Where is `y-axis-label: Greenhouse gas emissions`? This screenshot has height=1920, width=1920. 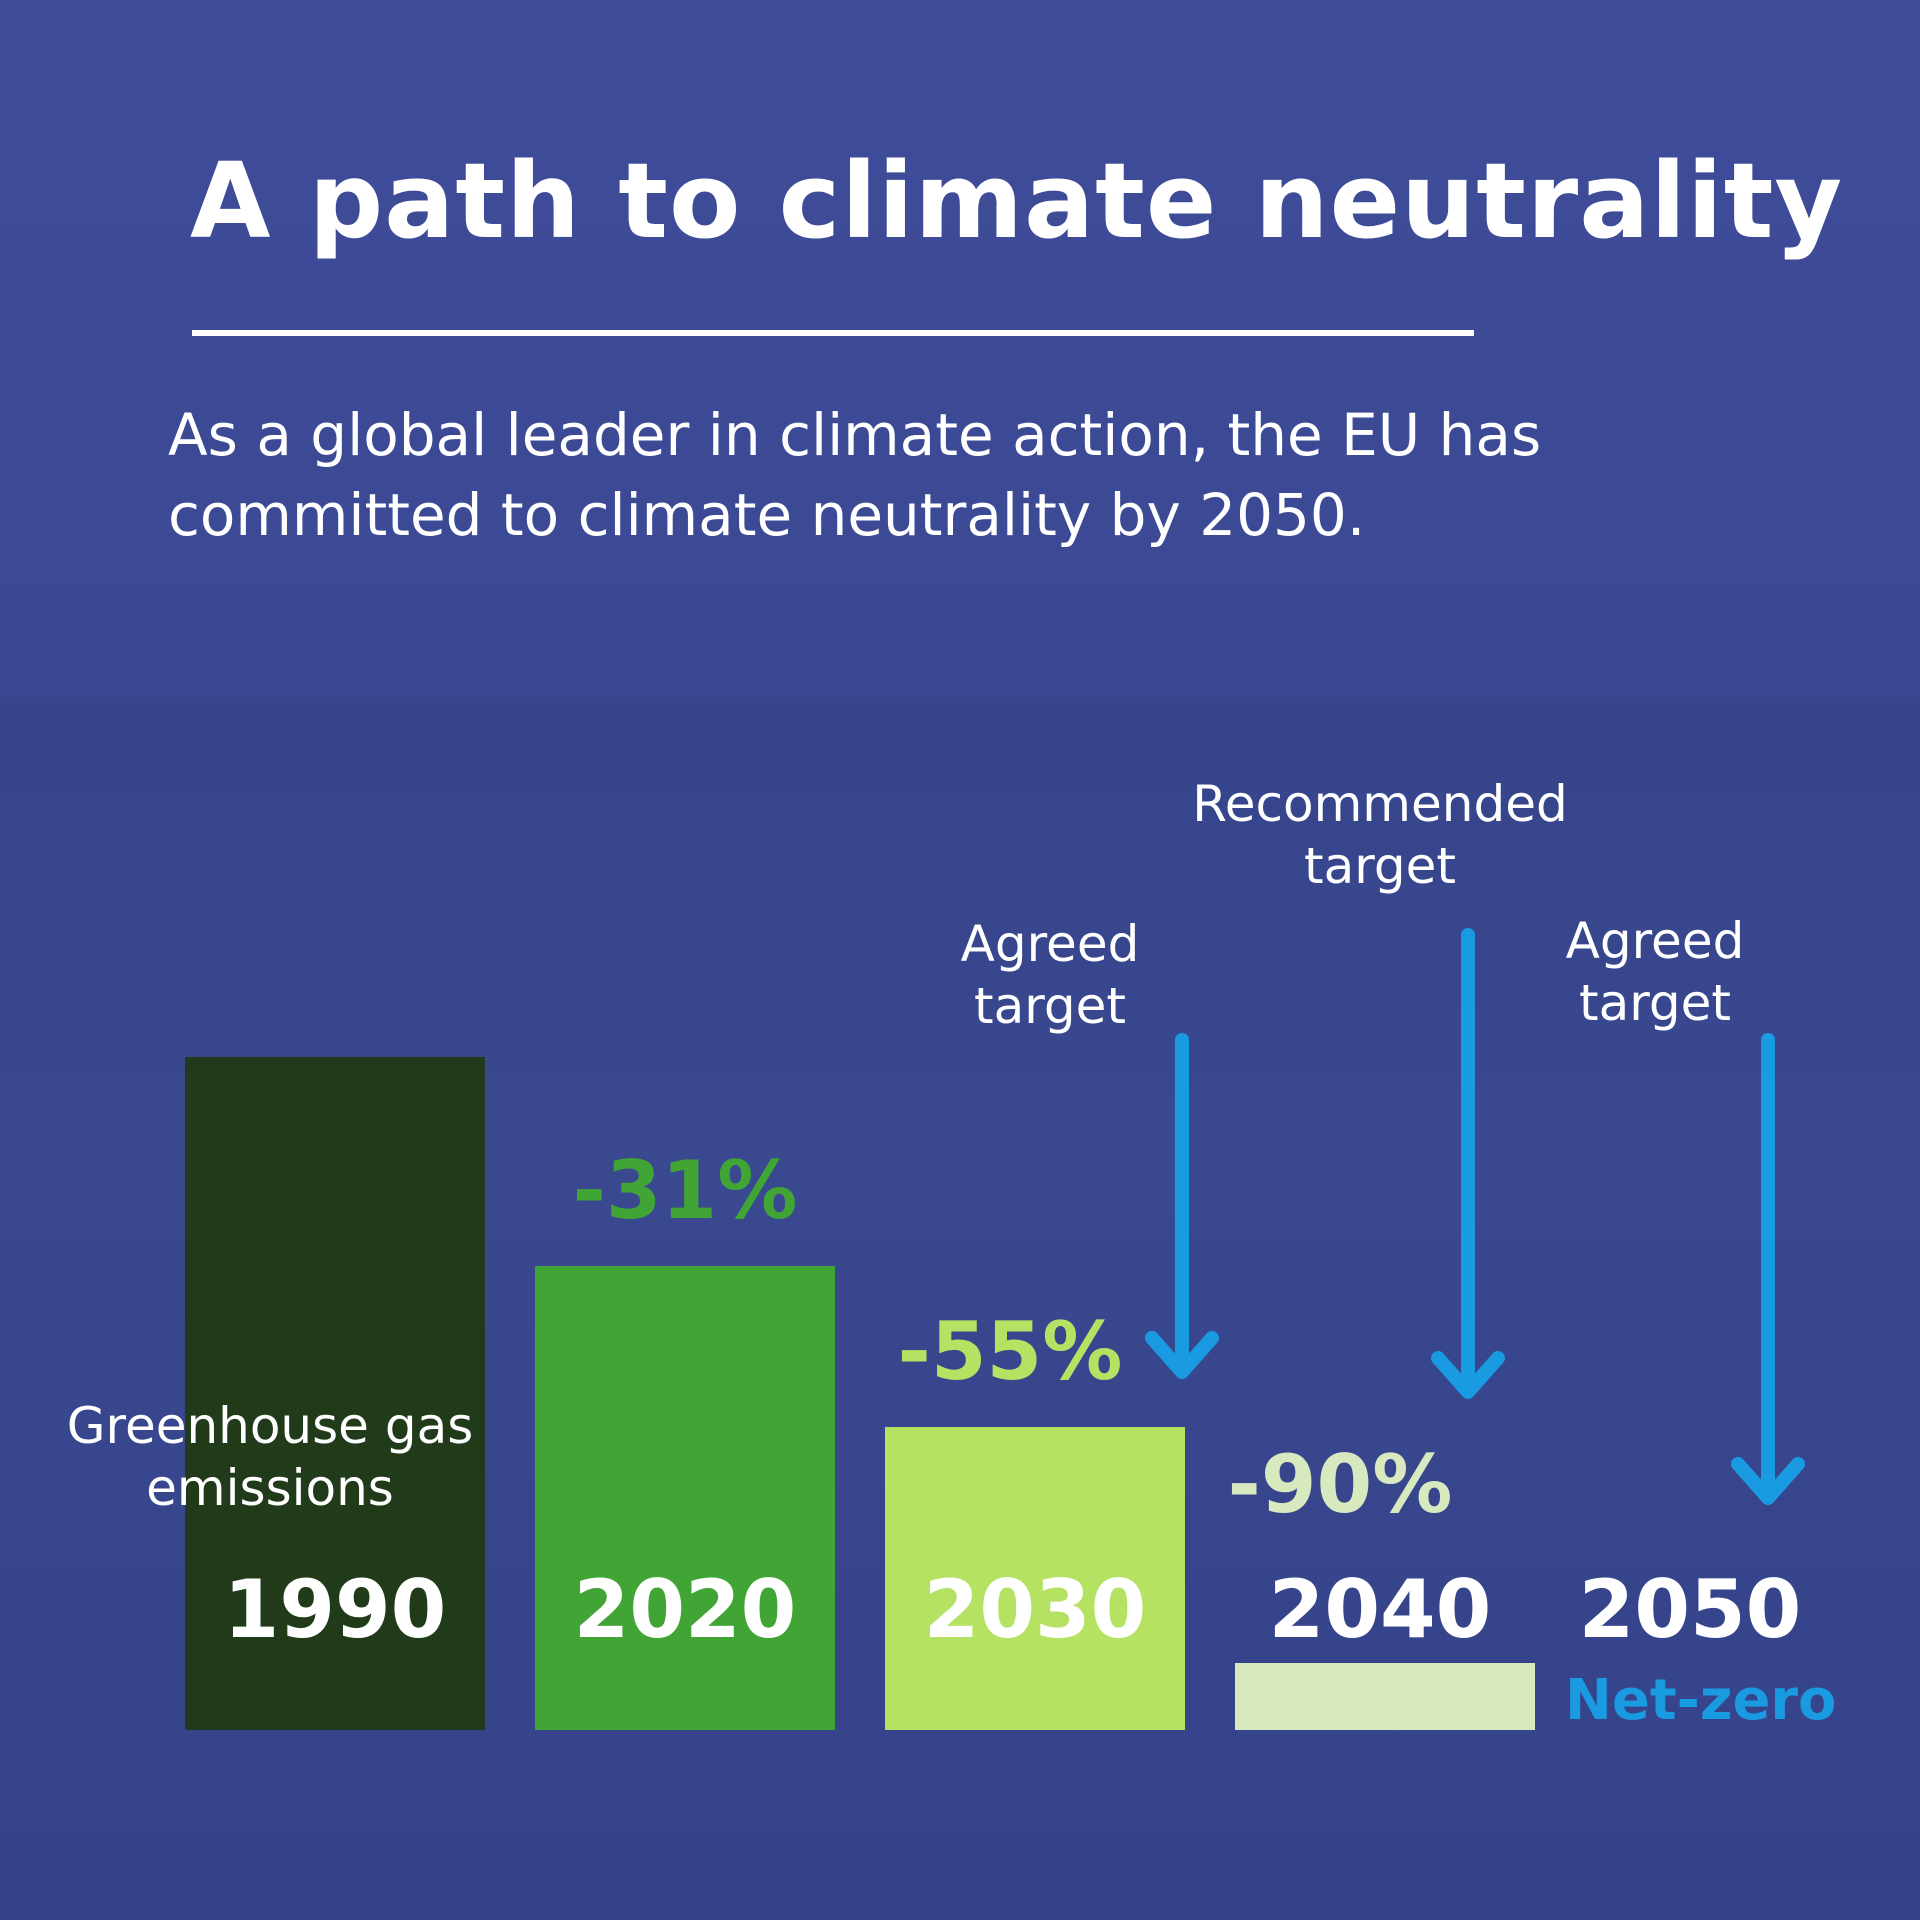
y-axis-label: Greenhouse gas emissions is located at coordinates (270, 1457).